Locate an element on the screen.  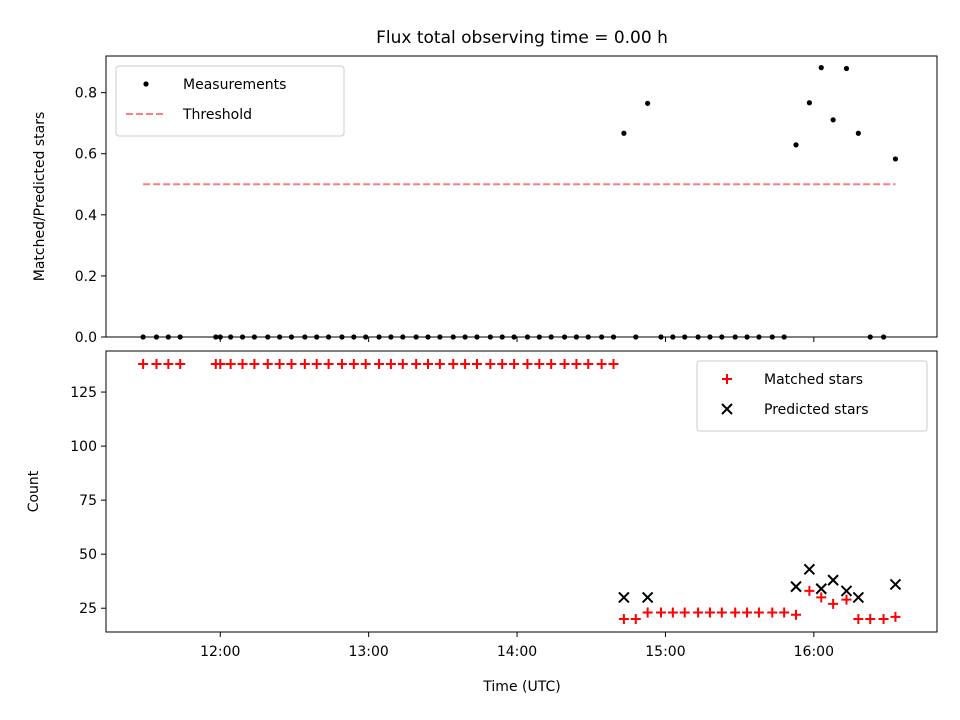
series-predicted-stars is located at coordinates (760, 583).